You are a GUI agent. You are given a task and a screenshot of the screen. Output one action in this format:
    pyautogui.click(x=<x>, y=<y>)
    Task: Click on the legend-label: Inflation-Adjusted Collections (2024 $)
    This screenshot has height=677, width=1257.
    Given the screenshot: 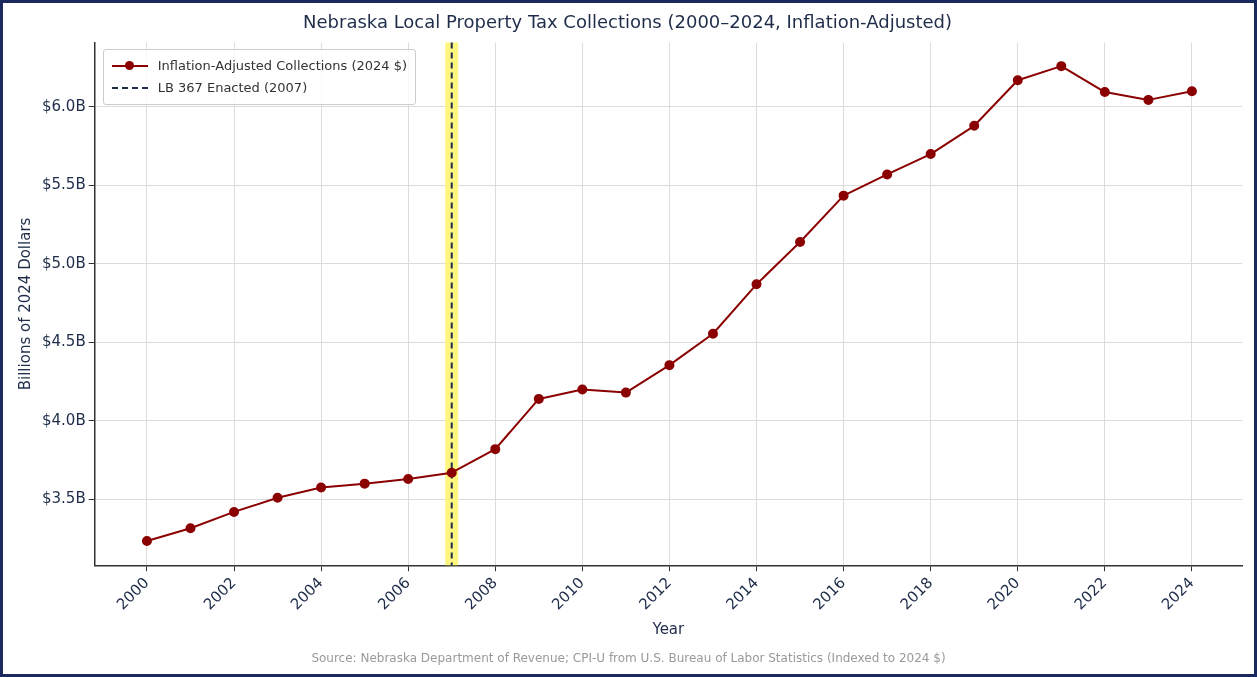 What is the action you would take?
    pyautogui.click(x=282, y=66)
    